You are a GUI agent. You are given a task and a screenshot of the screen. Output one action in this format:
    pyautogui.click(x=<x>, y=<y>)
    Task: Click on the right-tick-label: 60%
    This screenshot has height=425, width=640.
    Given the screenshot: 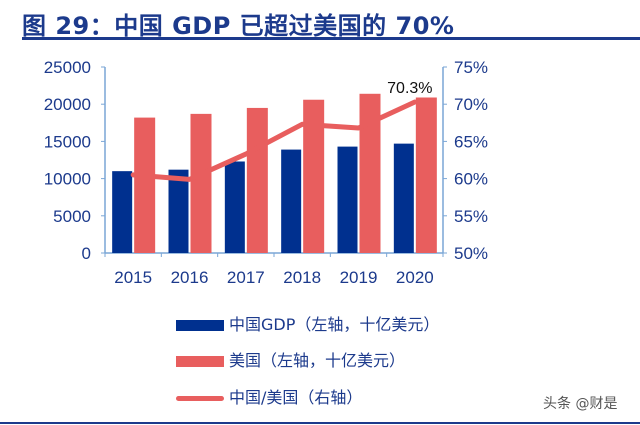 What is the action you would take?
    pyautogui.click(x=471, y=179)
    